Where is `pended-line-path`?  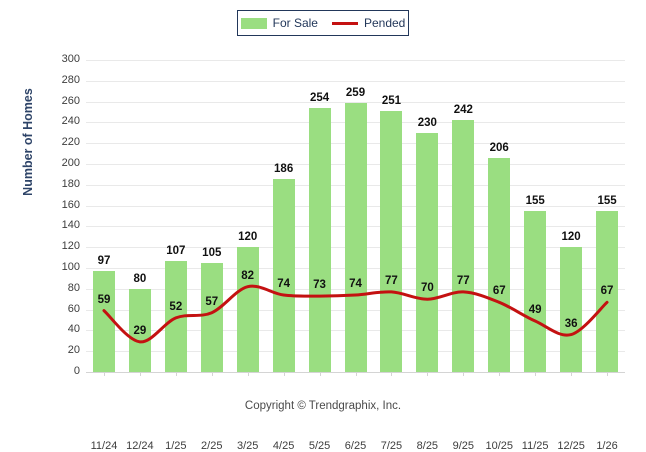
pended-line-path is located at coordinates (355, 314).